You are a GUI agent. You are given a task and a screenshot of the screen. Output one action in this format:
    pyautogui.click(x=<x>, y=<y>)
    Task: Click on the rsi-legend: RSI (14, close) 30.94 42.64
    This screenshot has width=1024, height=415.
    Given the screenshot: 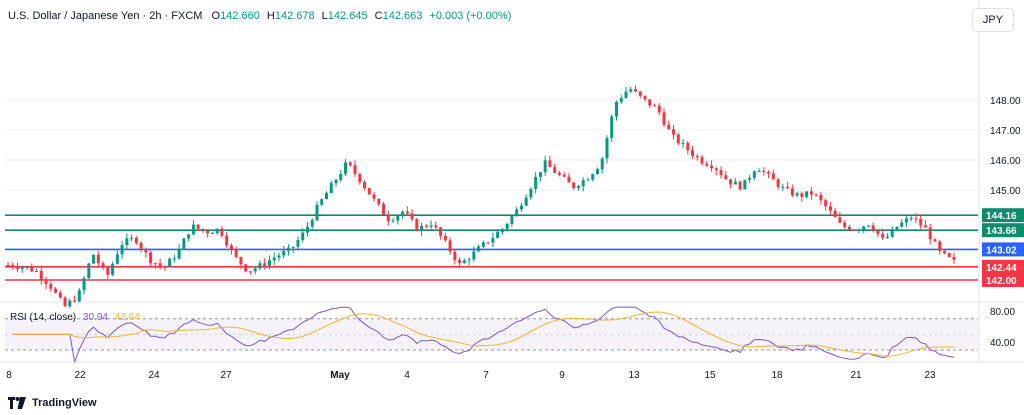 What is the action you would take?
    pyautogui.click(x=75, y=317)
    